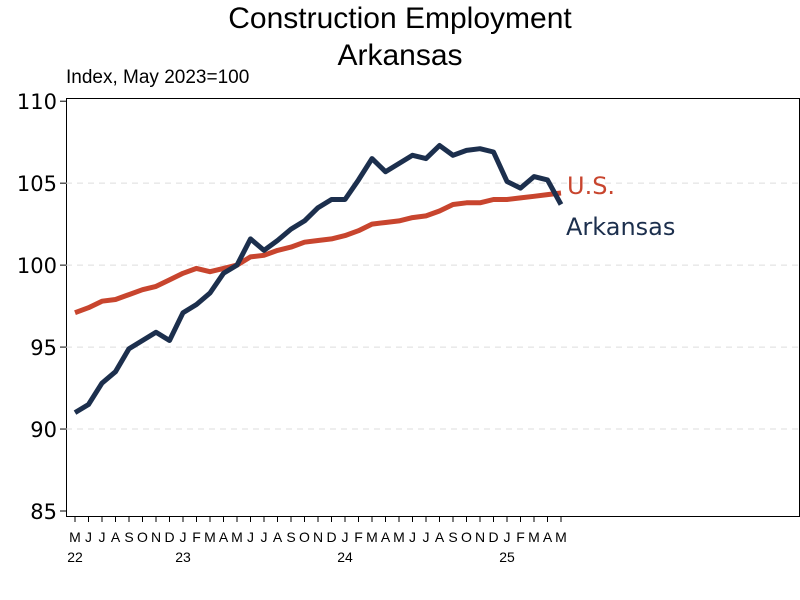 The width and height of the screenshot is (800, 600). Describe the element at coordinates (37, 266) in the screenshot. I see `y-tick-label: 100` at that location.